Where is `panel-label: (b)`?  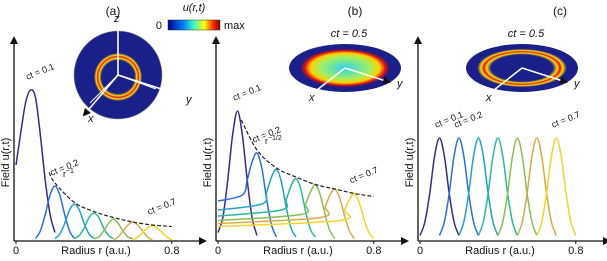 panel-label: (b) is located at coordinates (355, 11).